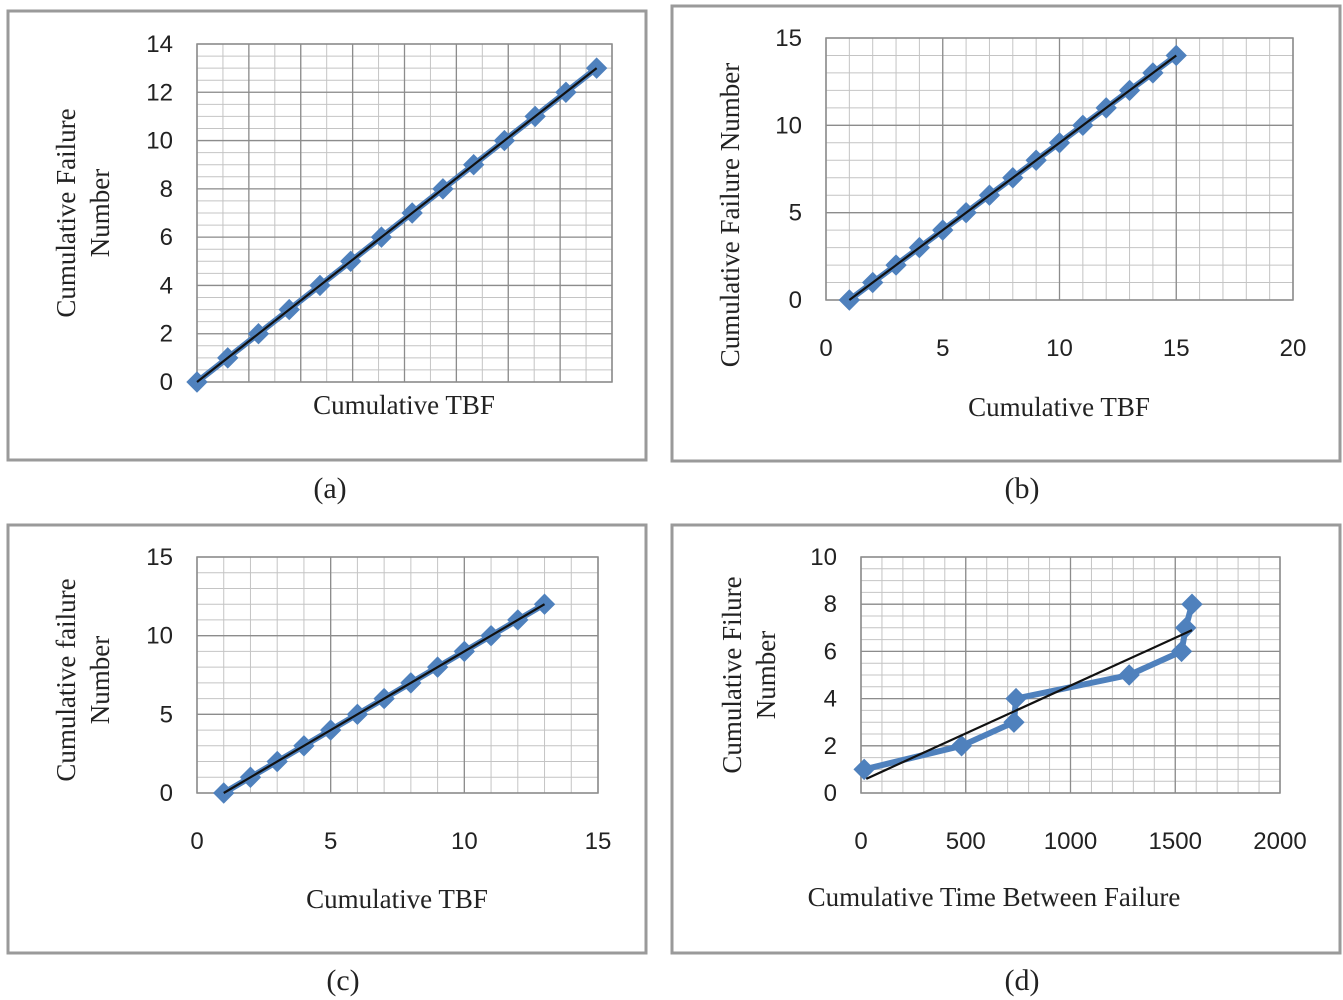 Image resolution: width=1343 pixels, height=1000 pixels. Describe the element at coordinates (730, 215) in the screenshot. I see `y-axis-title: Cumulative Failure Number` at that location.